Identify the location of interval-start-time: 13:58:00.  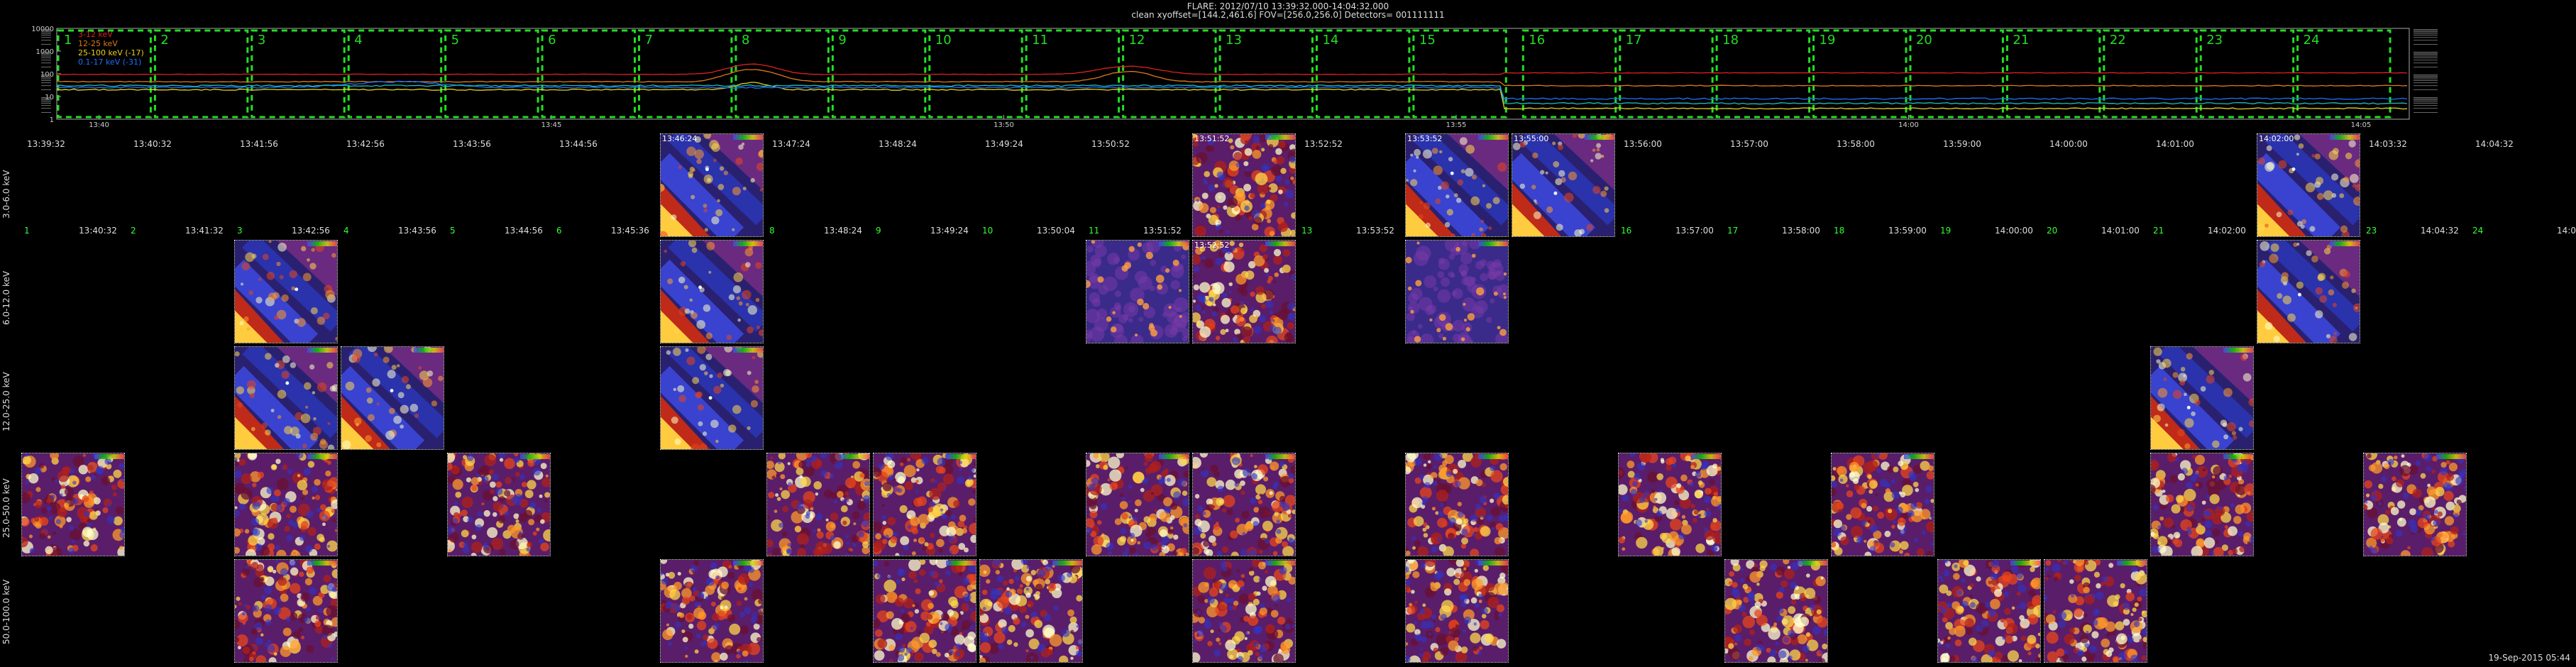
(1801, 231).